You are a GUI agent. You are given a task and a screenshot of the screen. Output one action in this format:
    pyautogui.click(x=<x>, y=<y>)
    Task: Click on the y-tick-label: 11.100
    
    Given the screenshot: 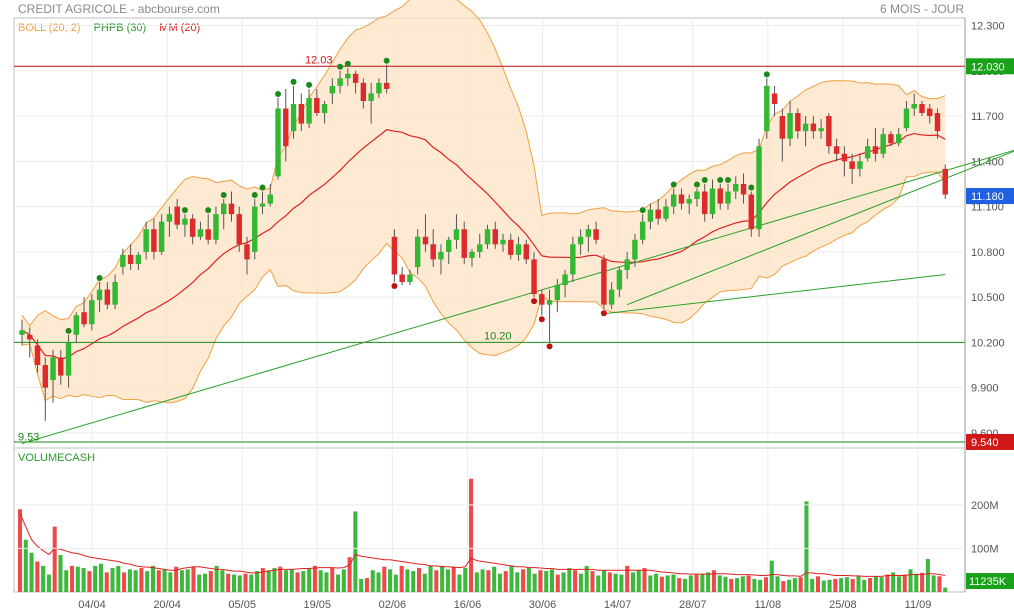 What is the action you would take?
    pyautogui.click(x=987, y=208)
    